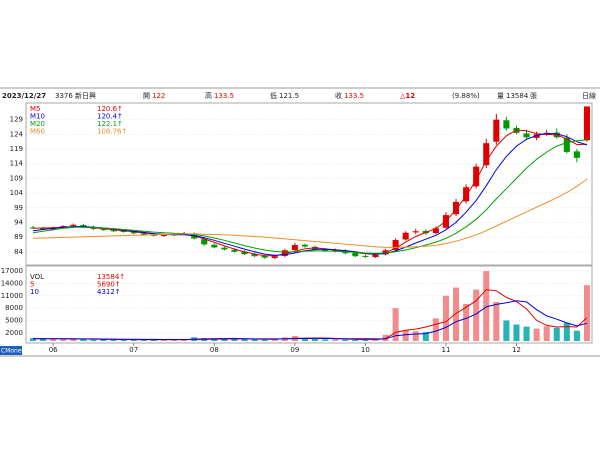 Image resolution: width=600 pixels, height=450 pixels. I want to click on legend-name: M10, so click(37, 117).